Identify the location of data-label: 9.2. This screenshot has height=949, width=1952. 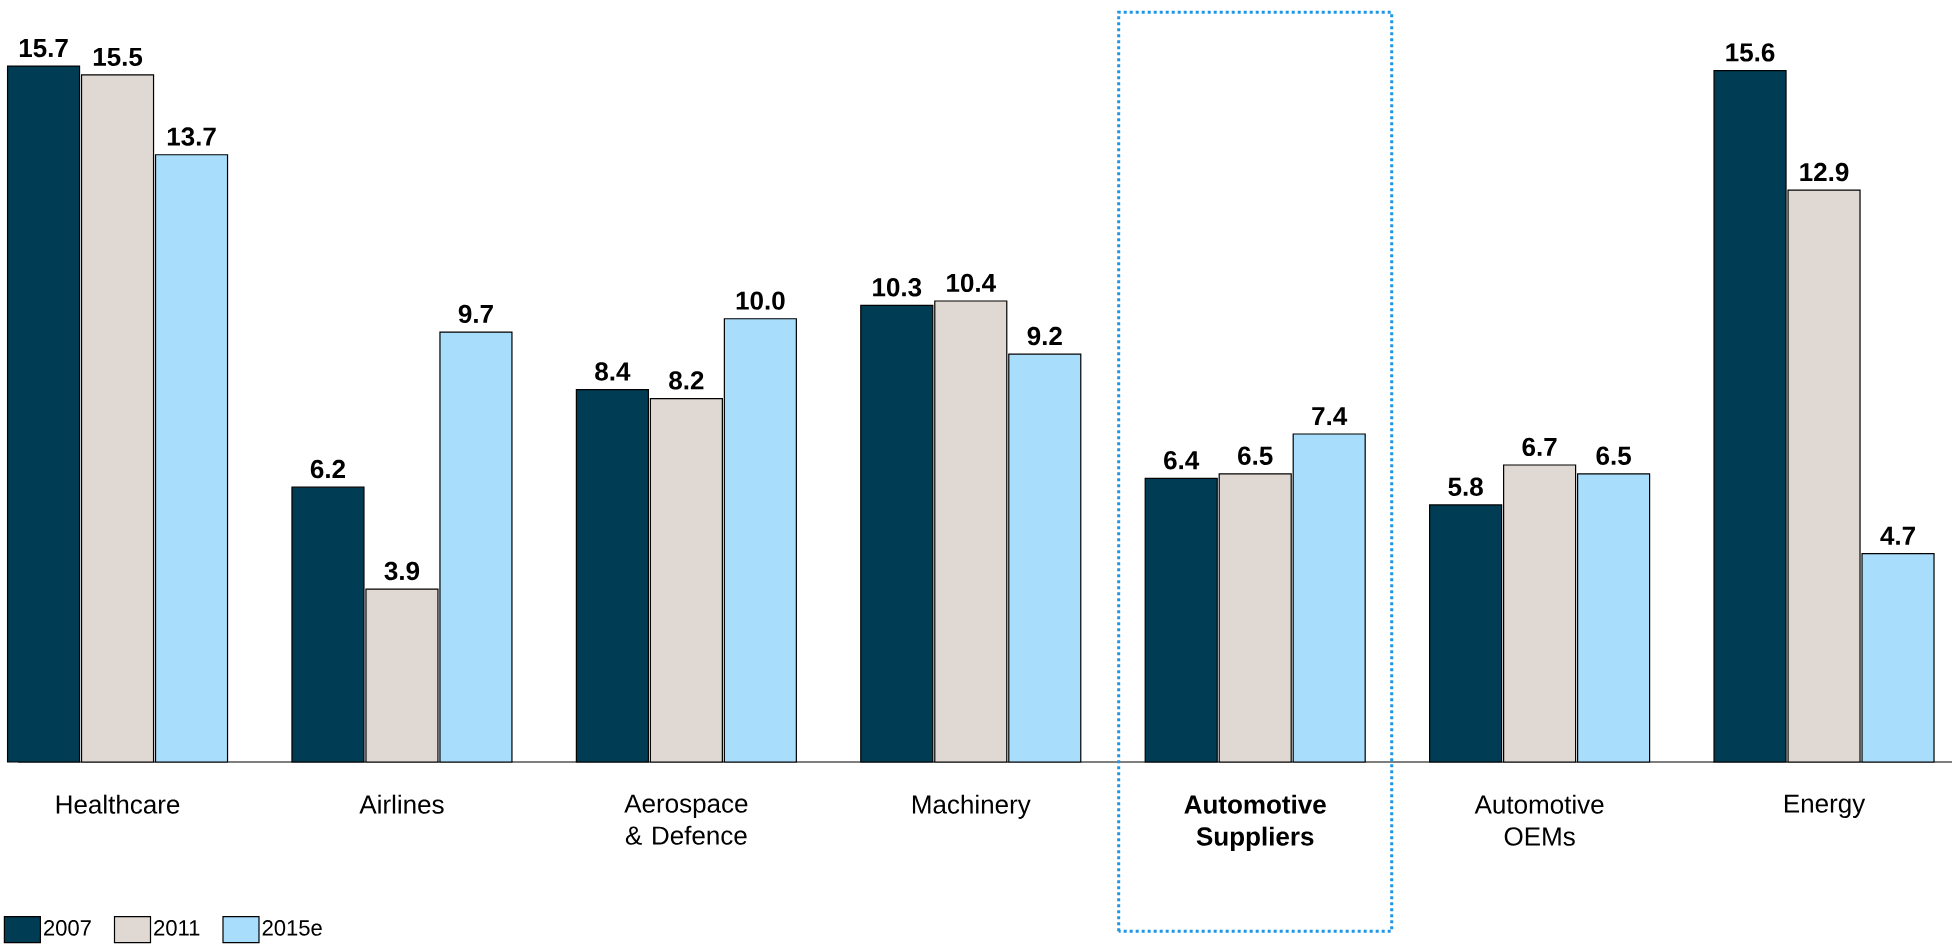
(1044, 336).